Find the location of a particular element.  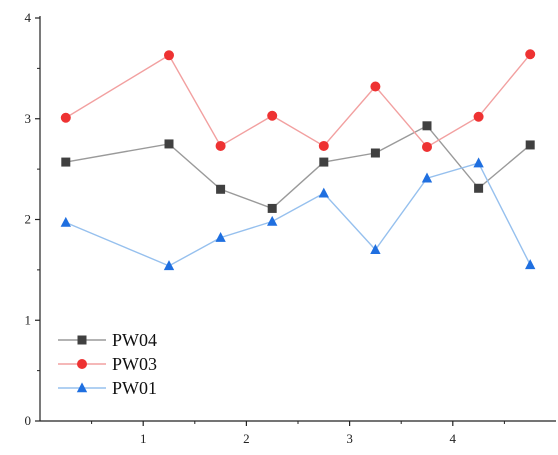

x-tick-label: 3 is located at coordinates (349, 438).